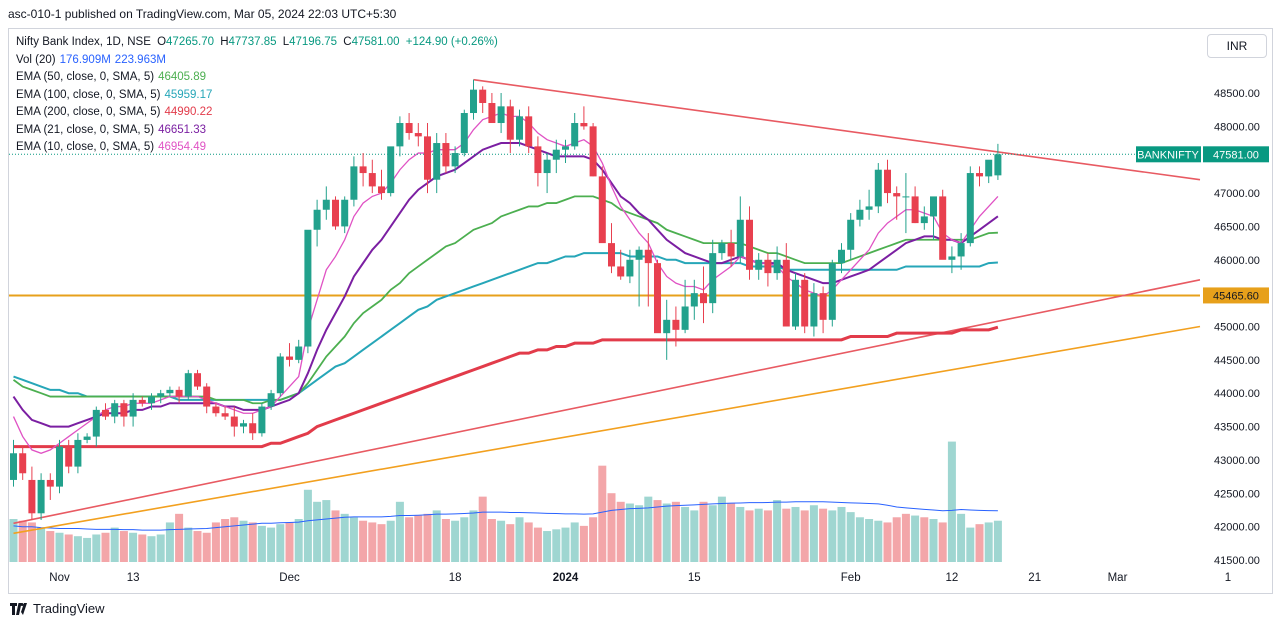 Image resolution: width=1281 pixels, height=627 pixels. Describe the element at coordinates (257, 131) in the screenshot. I see `indicator-row: EMA (21, close, 0, SMA, 5) 46651.33` at that location.